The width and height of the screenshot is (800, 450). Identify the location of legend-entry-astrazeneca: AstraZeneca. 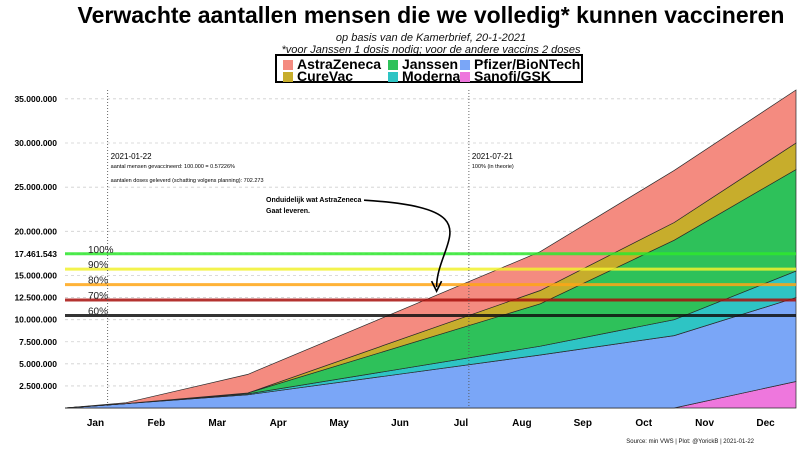
(332, 64).